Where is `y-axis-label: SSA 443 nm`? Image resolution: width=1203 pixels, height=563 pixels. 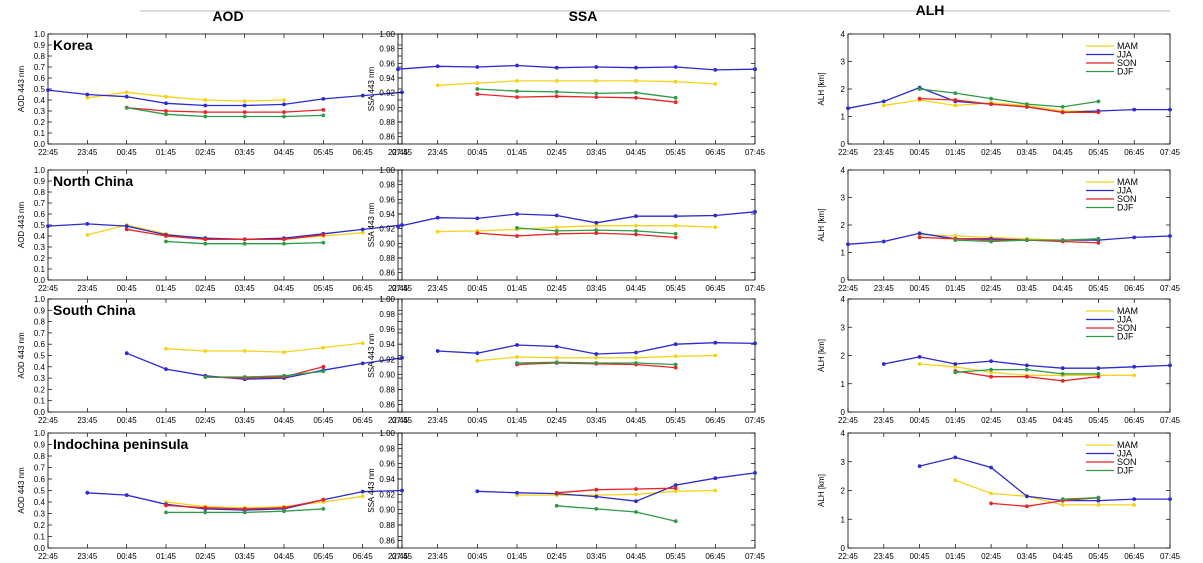 y-axis-label: SSA 443 nm is located at coordinates (371, 224).